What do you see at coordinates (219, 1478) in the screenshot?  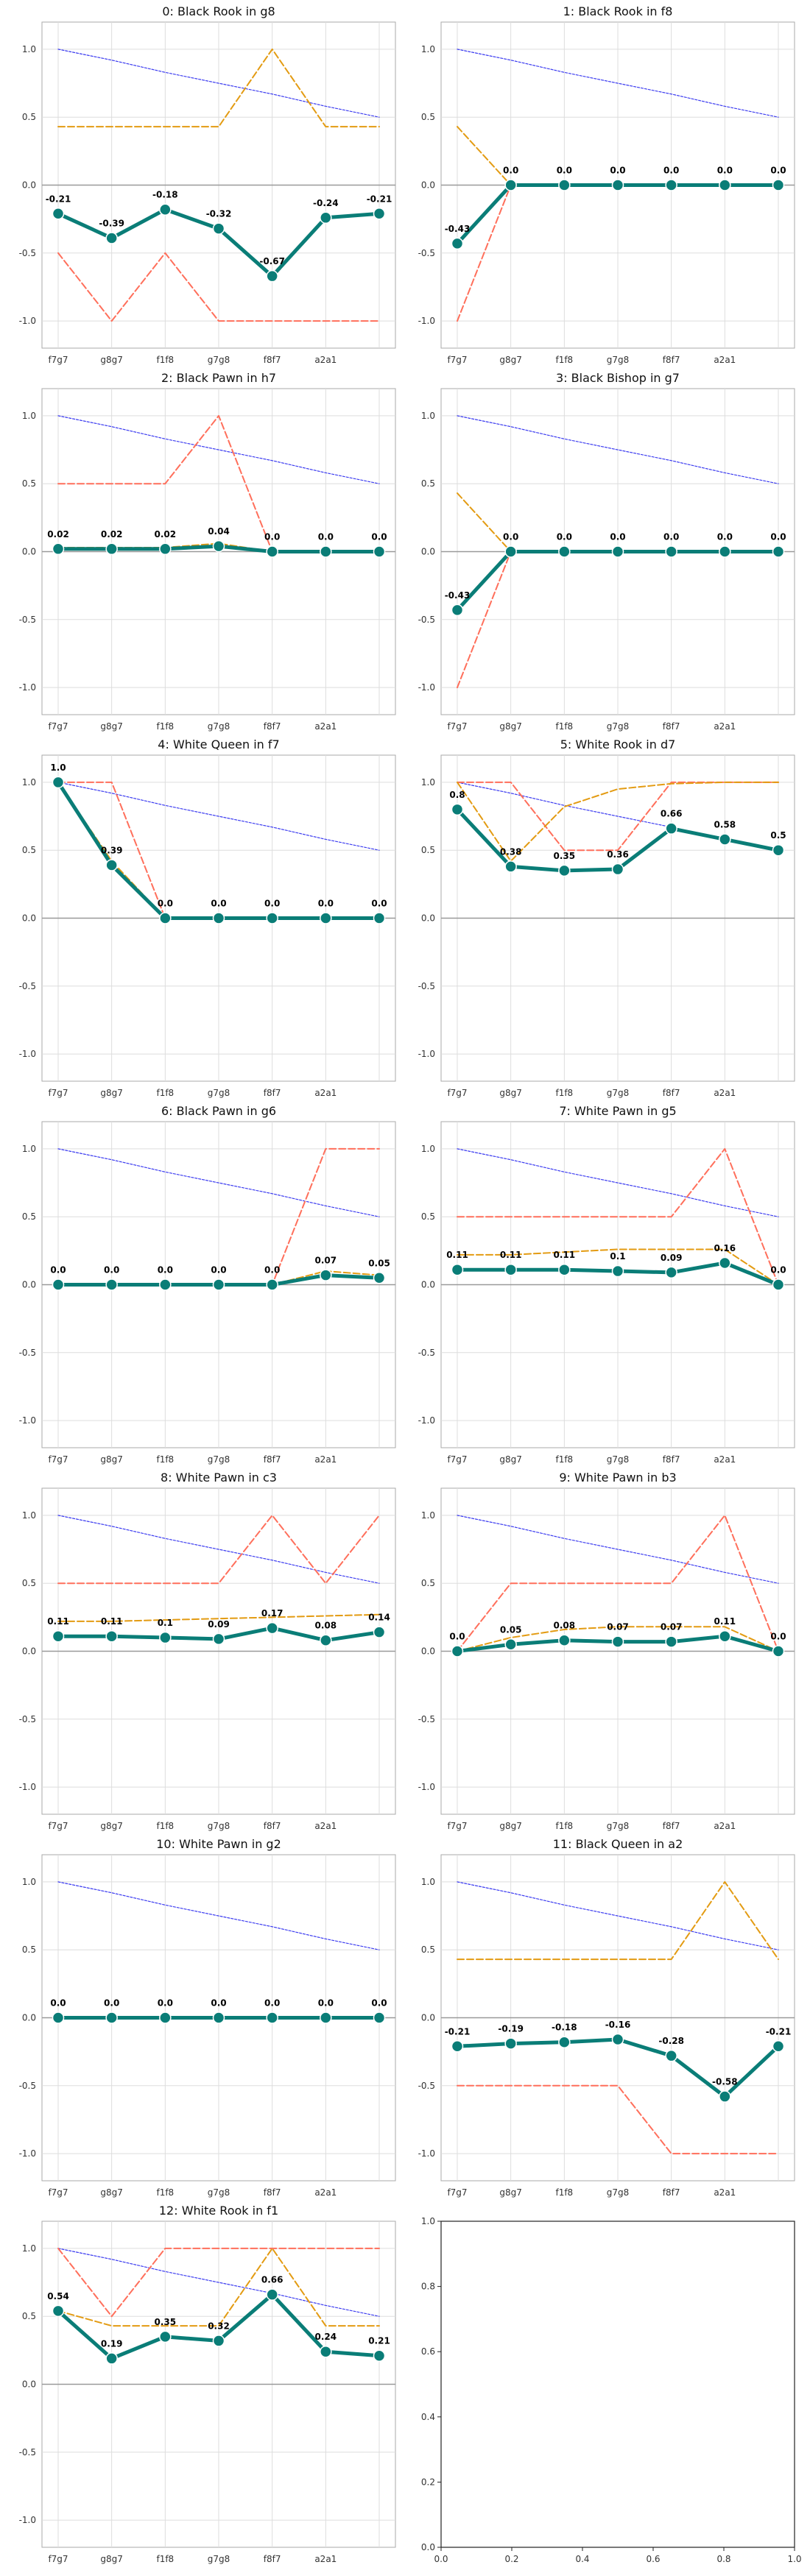 I see `subplot-title: 8: White Pawn in c3` at bounding box center [219, 1478].